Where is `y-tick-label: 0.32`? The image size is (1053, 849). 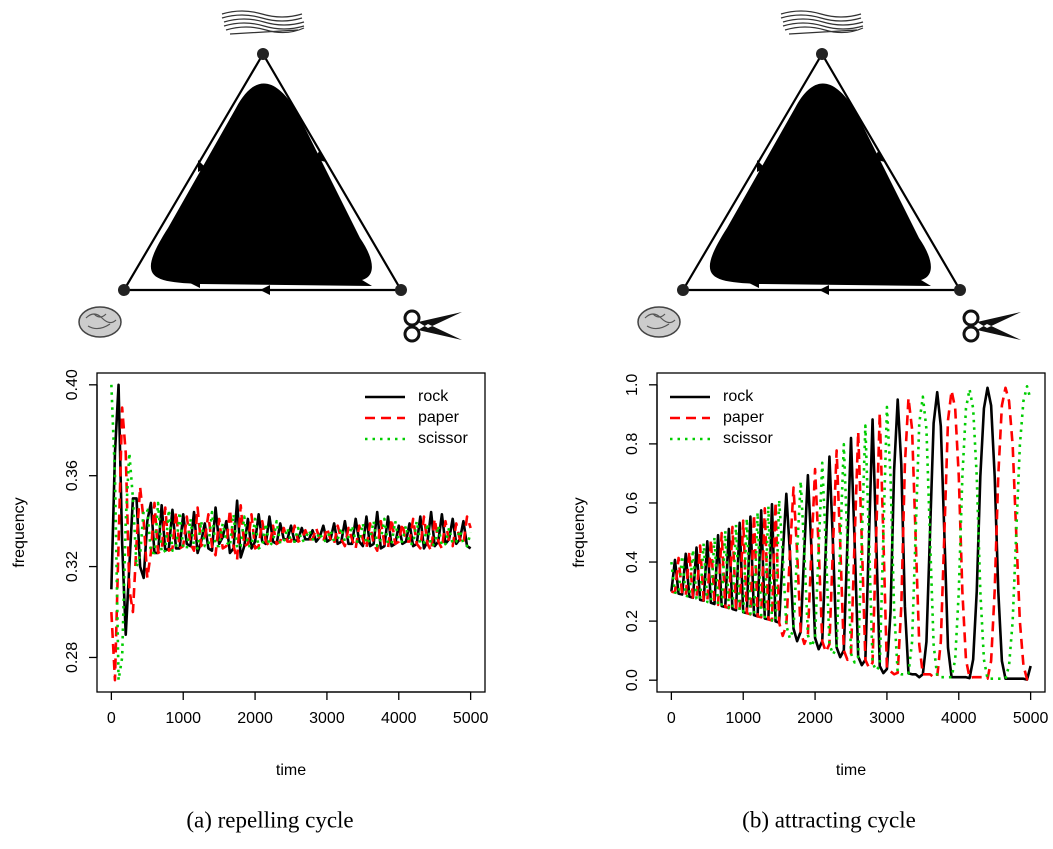 y-tick-label: 0.32 is located at coordinates (72, 566).